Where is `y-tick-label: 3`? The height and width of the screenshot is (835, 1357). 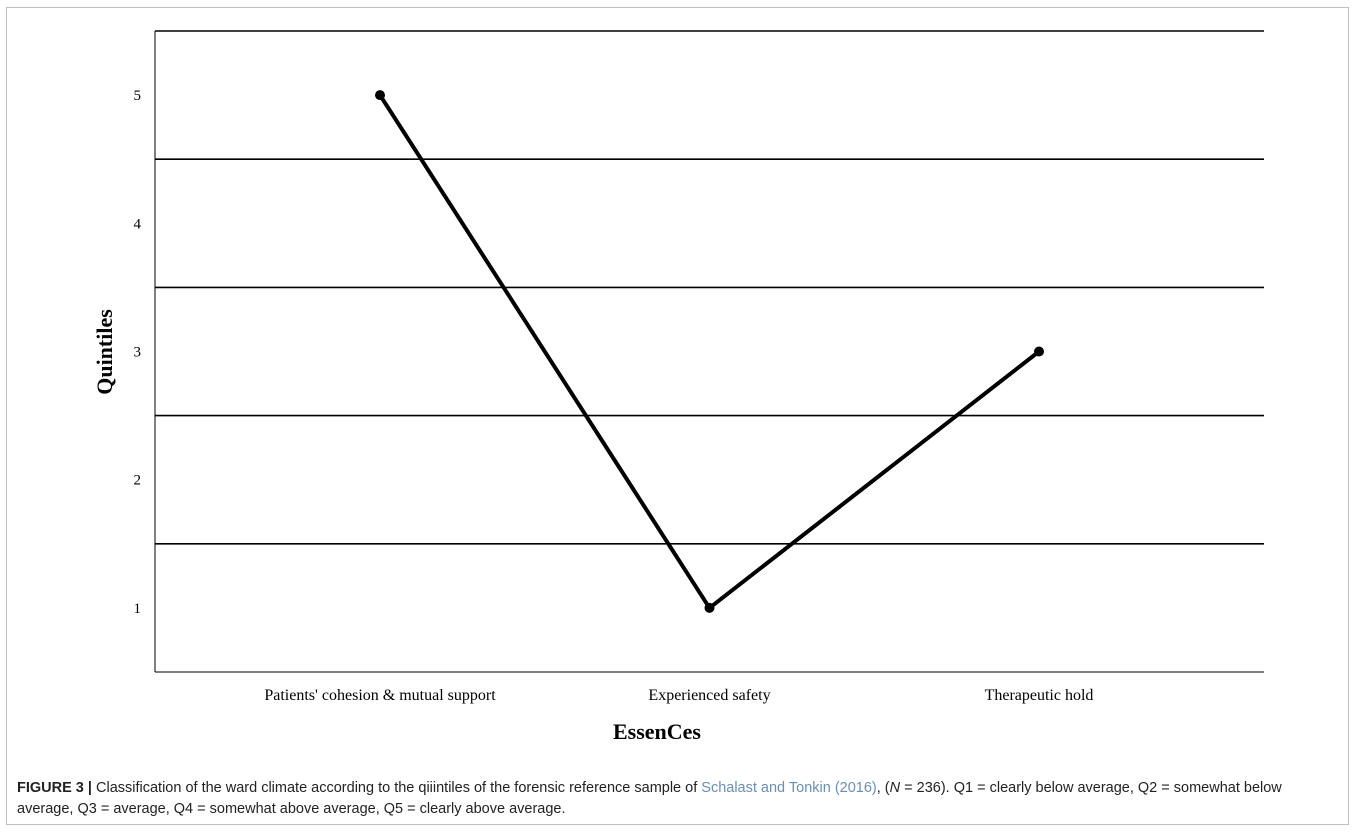 y-tick-label: 3 is located at coordinates (138, 353).